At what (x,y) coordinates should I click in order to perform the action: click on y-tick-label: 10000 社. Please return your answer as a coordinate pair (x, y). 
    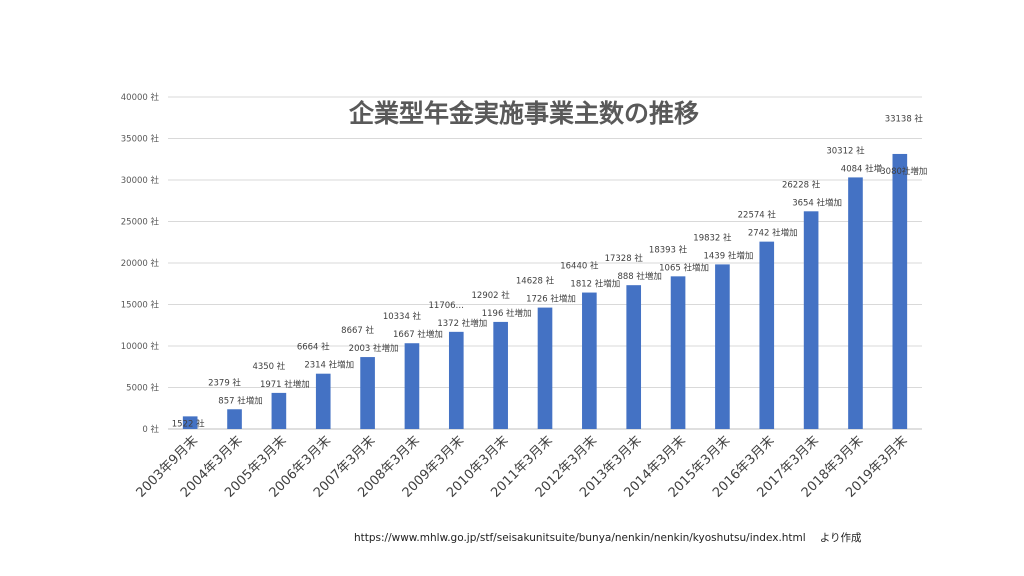
    Looking at the image, I should click on (140, 346).